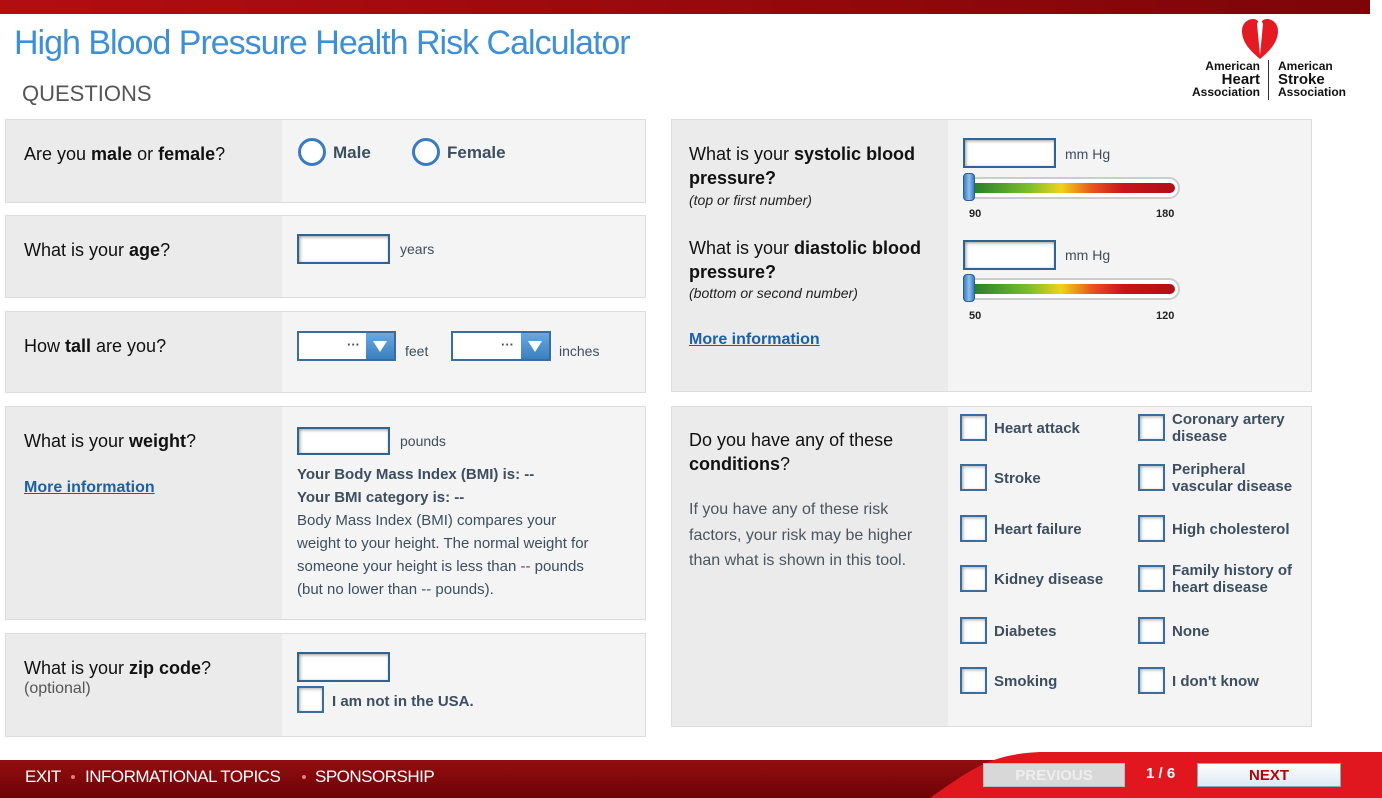 Image resolution: width=1382 pixels, height=798 pixels. I want to click on hint: (optional), so click(57, 688).